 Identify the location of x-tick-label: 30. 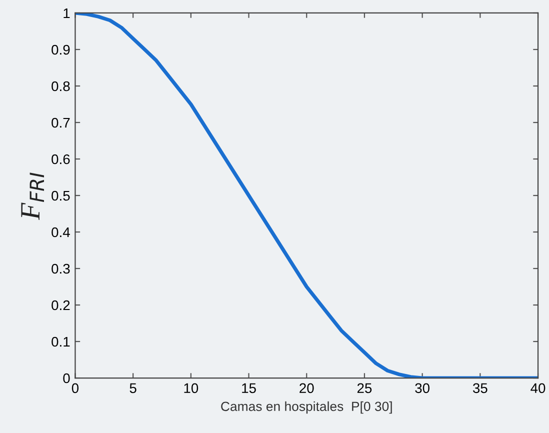
(422, 388).